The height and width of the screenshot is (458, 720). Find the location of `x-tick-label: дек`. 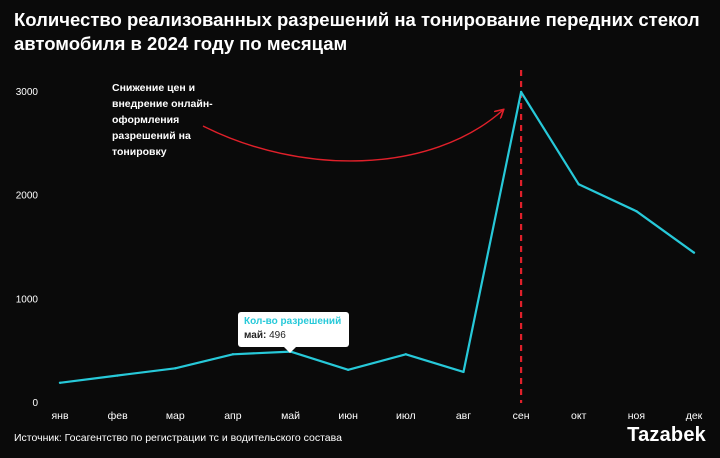

x-tick-label: дек is located at coordinates (694, 416).